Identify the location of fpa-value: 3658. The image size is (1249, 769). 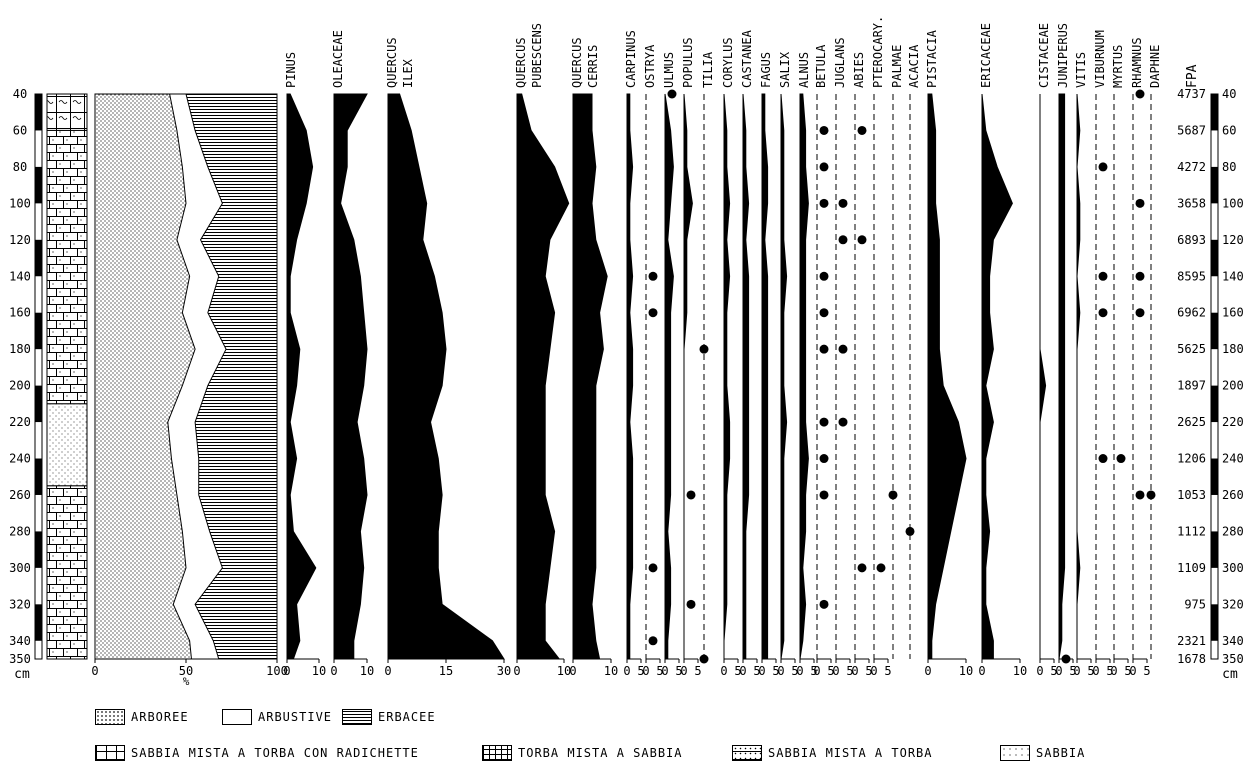
(1191, 203).